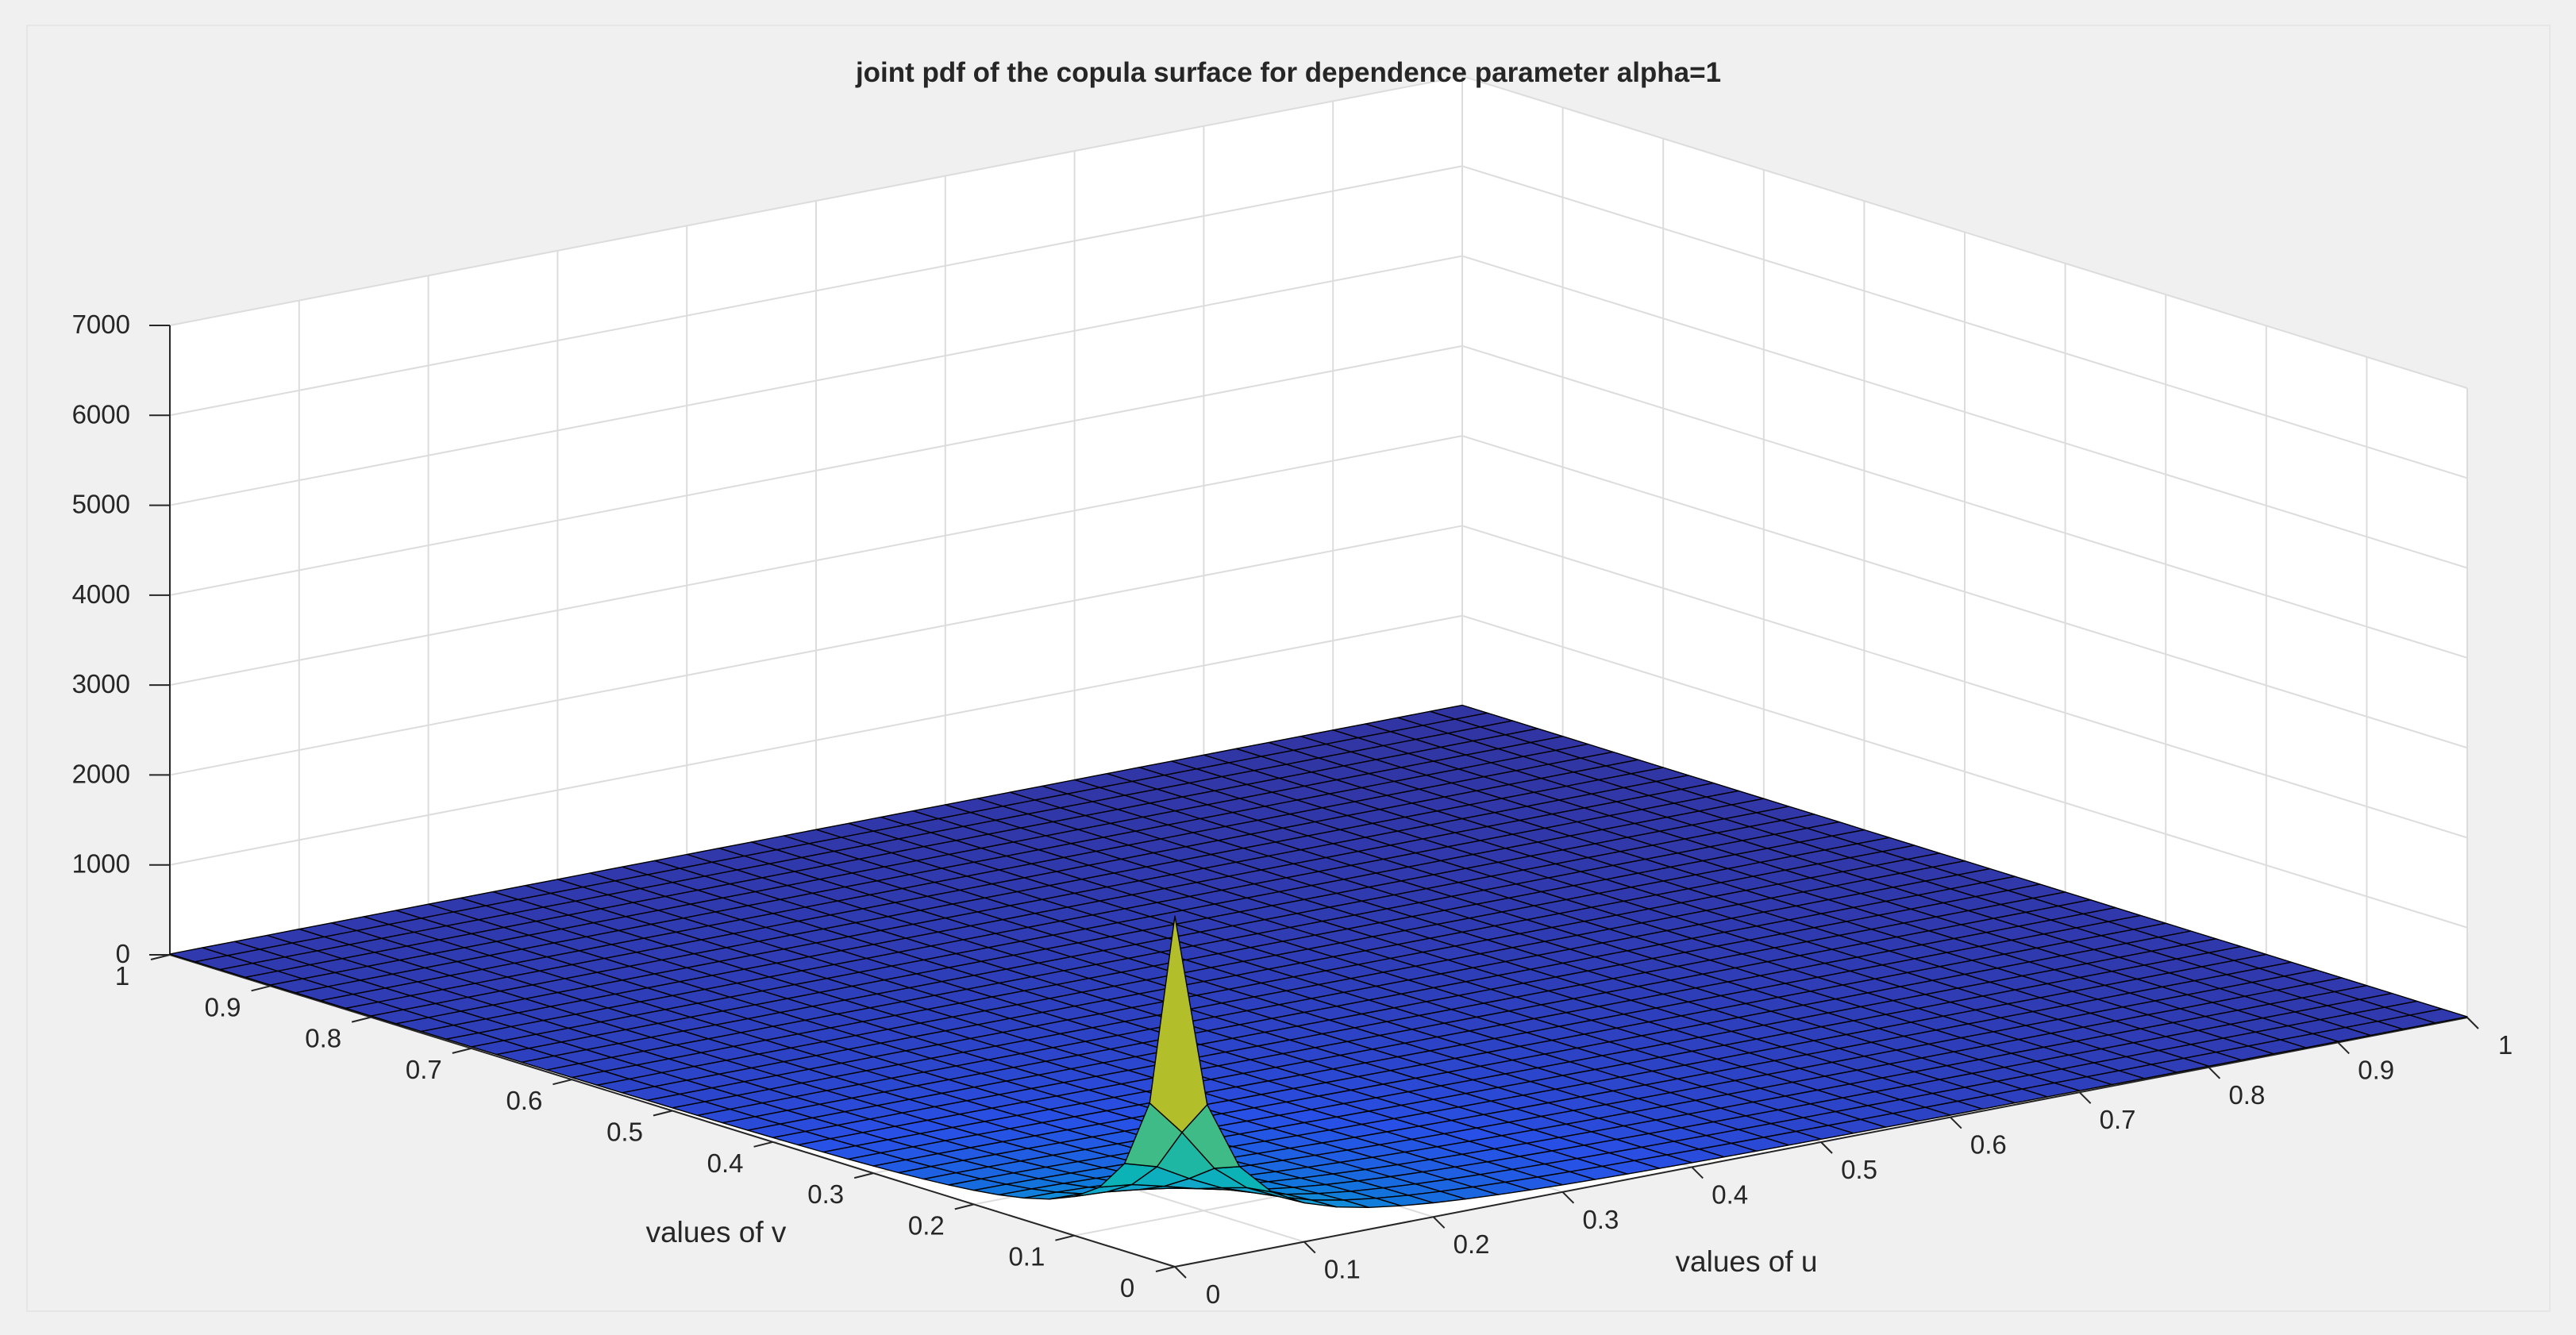 The height and width of the screenshot is (1335, 2576). Describe the element at coordinates (1747, 1262) in the screenshot. I see `x-axis-label: values of u` at that location.